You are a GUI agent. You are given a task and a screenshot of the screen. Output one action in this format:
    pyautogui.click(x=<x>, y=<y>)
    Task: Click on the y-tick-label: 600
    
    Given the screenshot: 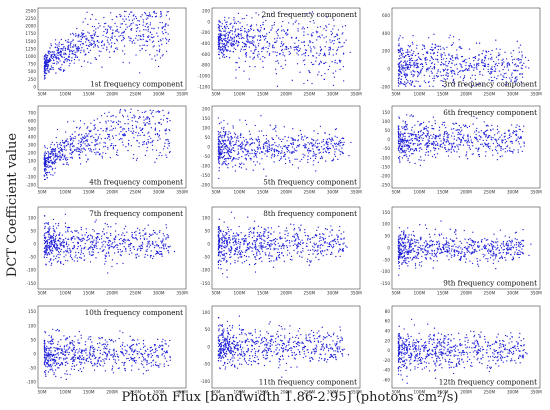 What is the action you would take?
    pyautogui.click(x=386, y=15)
    